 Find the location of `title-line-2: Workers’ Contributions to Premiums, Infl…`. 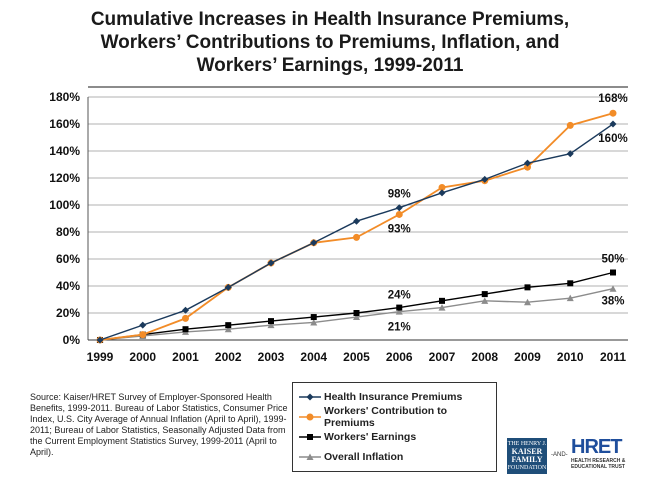

title-line-2: Workers’ Contributions to Premiums, Infl… is located at coordinates (330, 42).